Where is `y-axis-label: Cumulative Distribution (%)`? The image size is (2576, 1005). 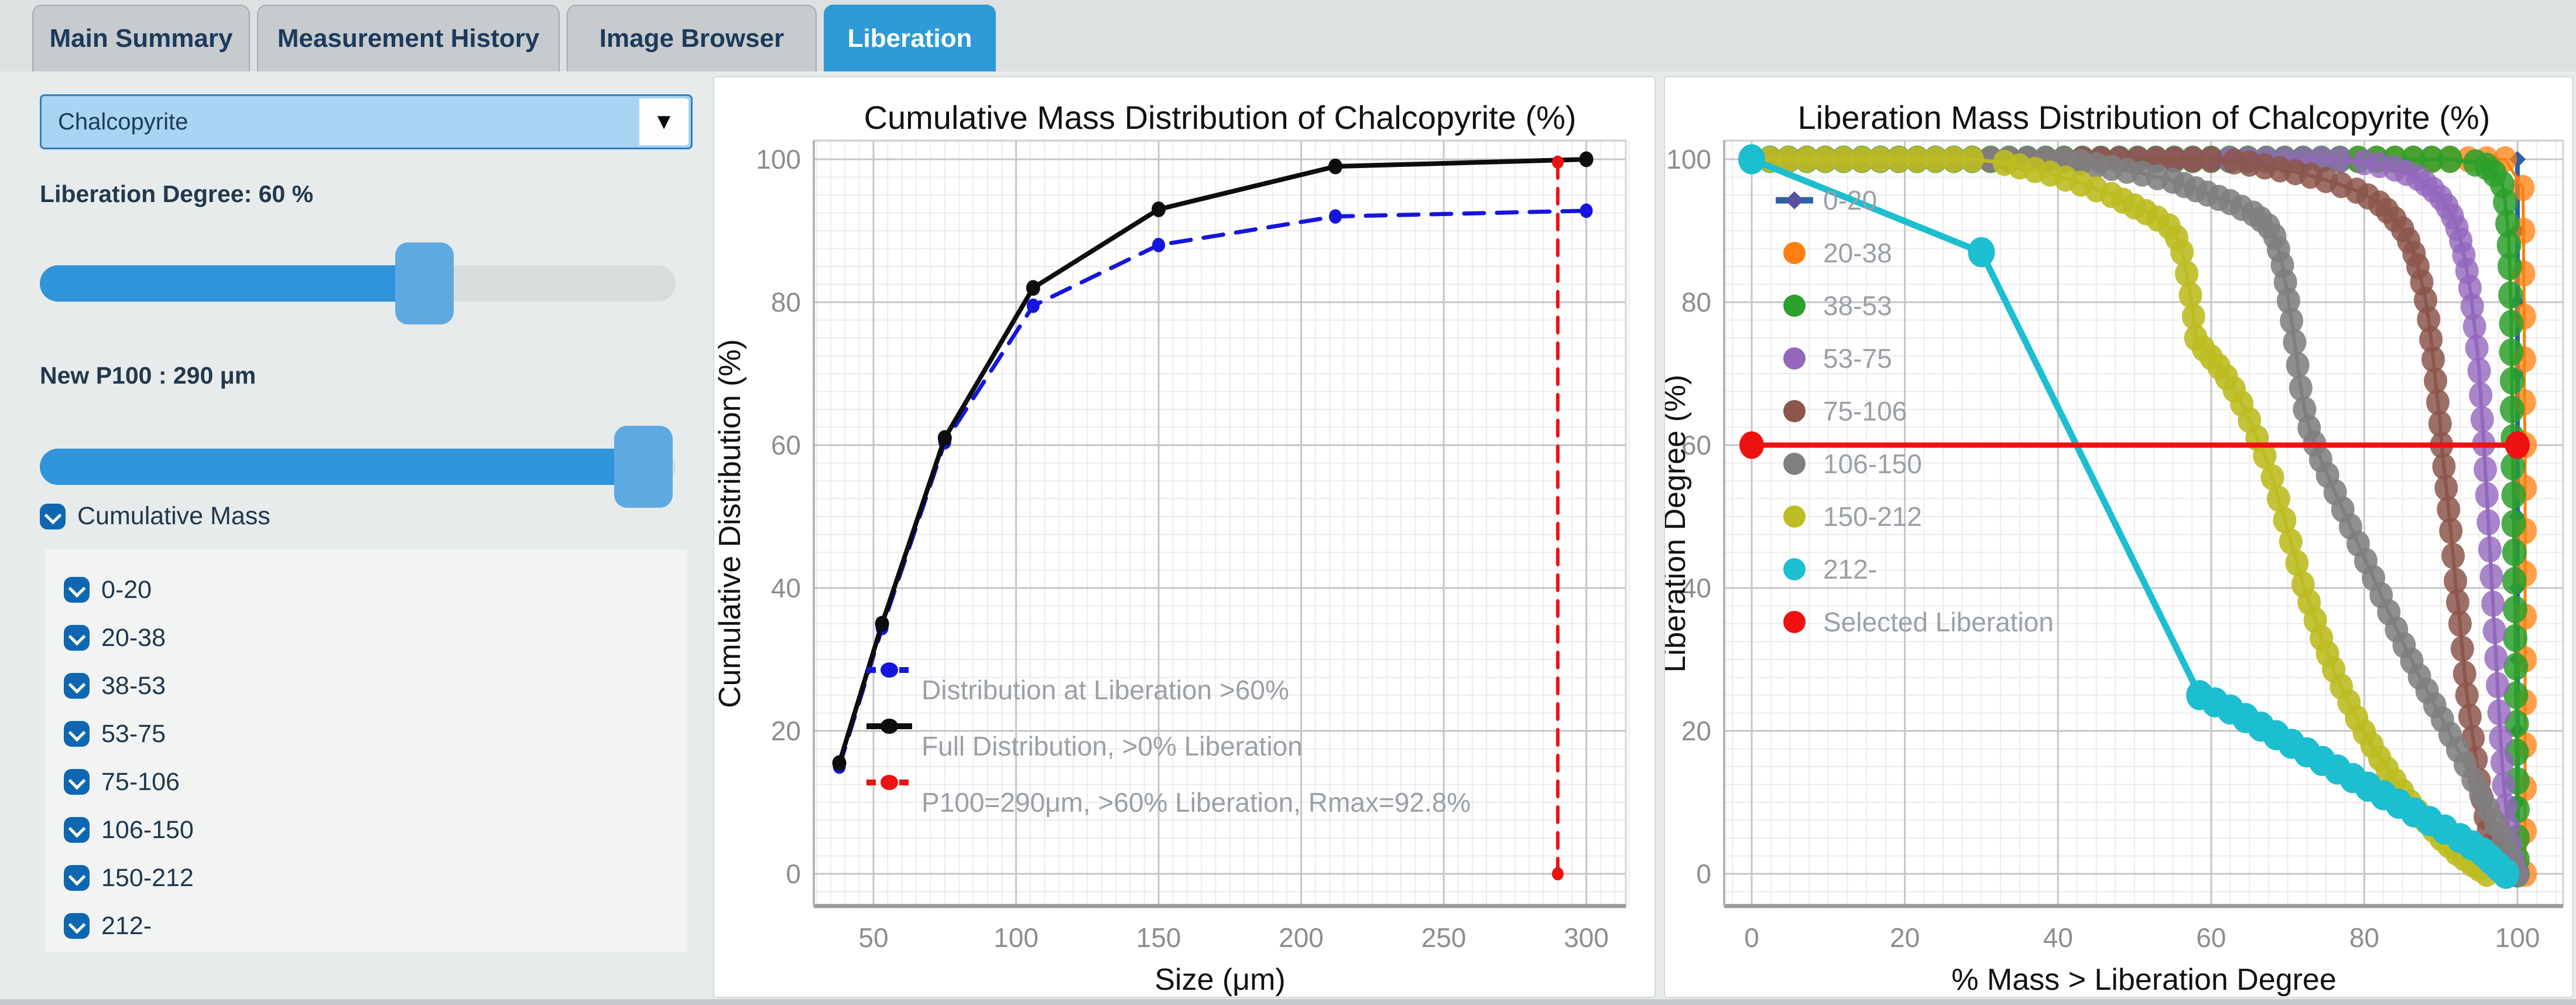 y-axis-label: Cumulative Distribution (%) is located at coordinates (730, 523).